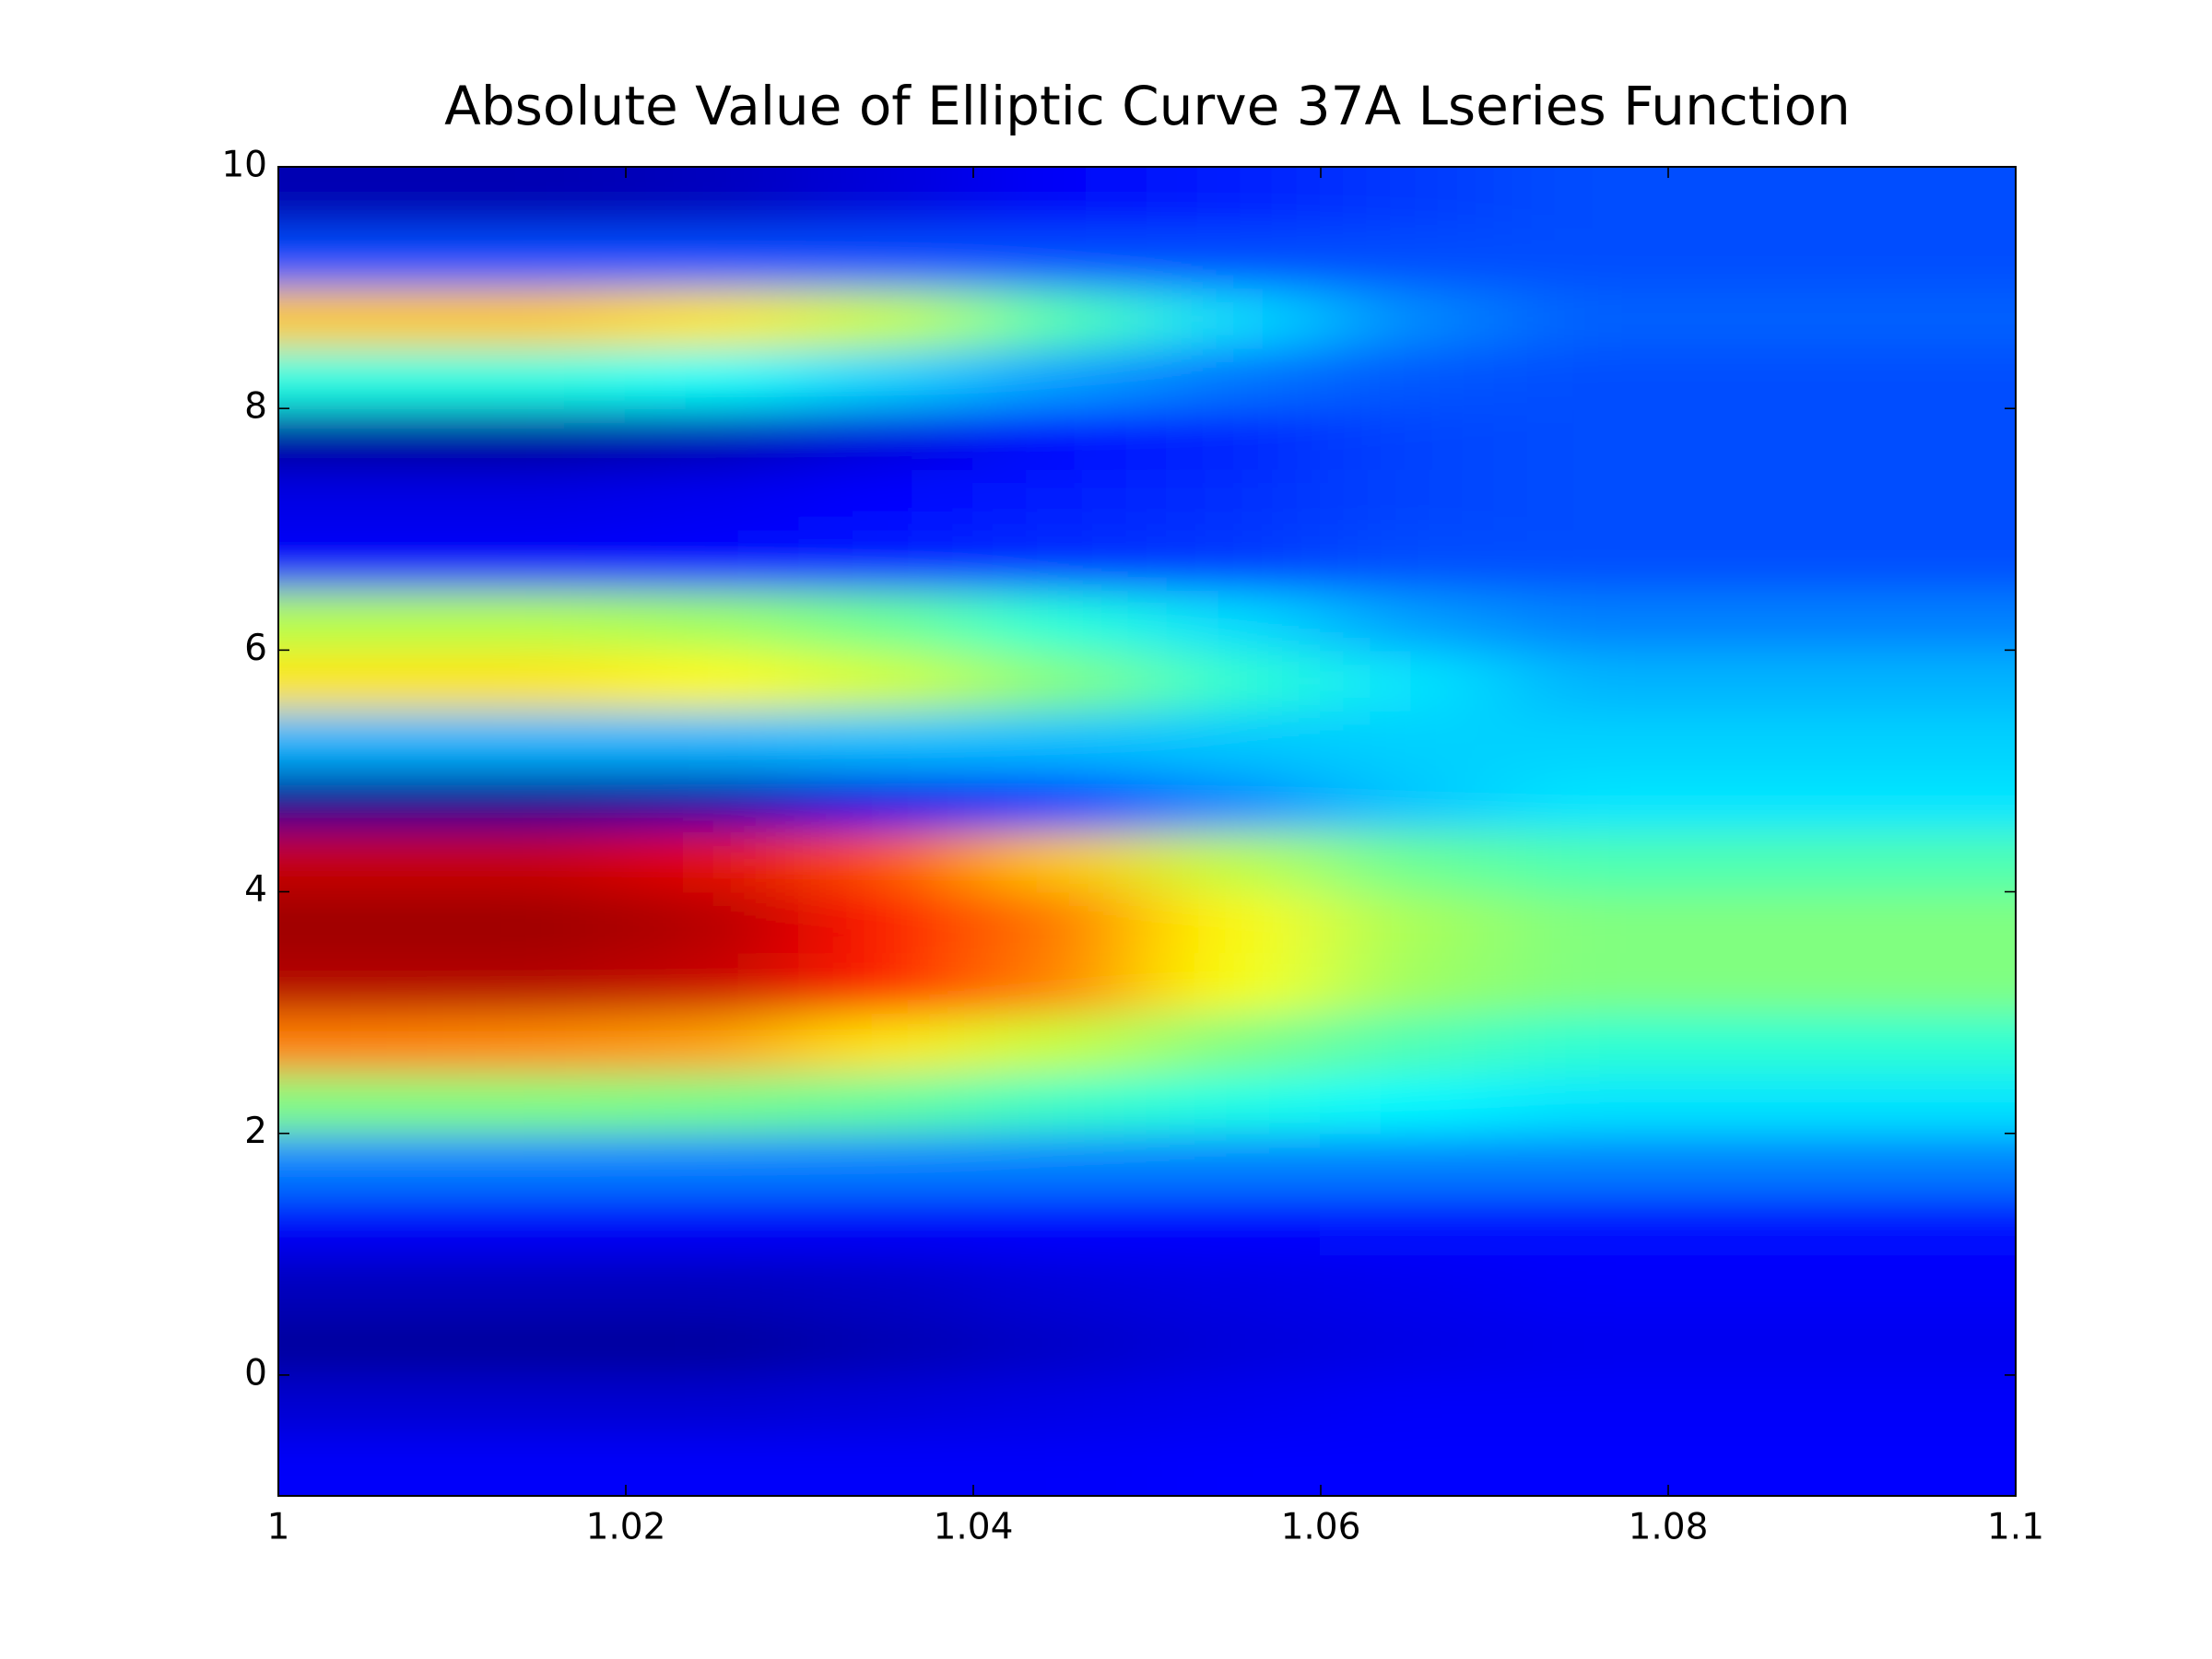  Describe the element at coordinates (255, 1373) in the screenshot. I see `y-tick-label: 0` at that location.